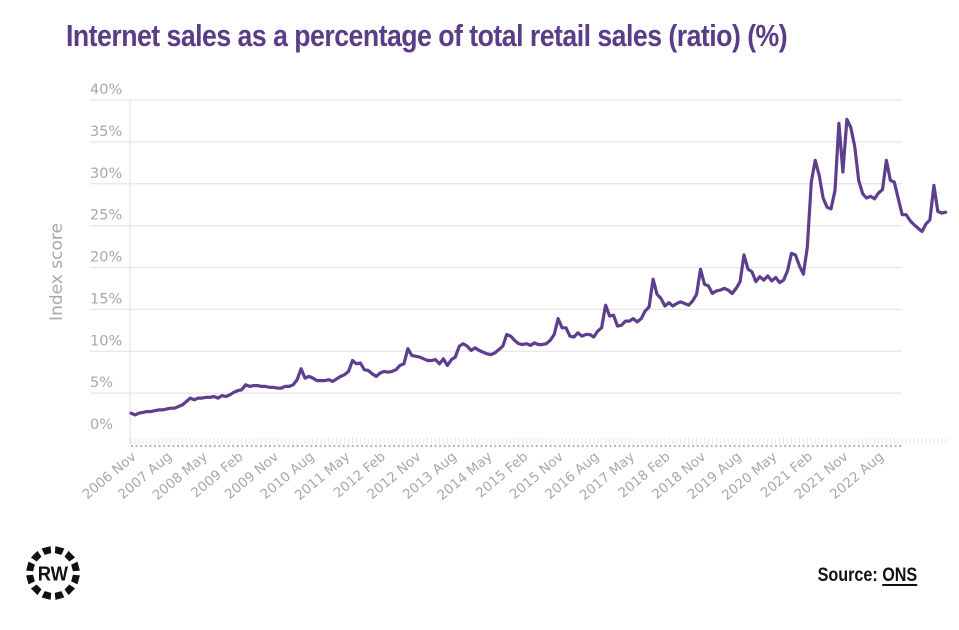  I want to click on y-tick-label: 20%, so click(106, 258).